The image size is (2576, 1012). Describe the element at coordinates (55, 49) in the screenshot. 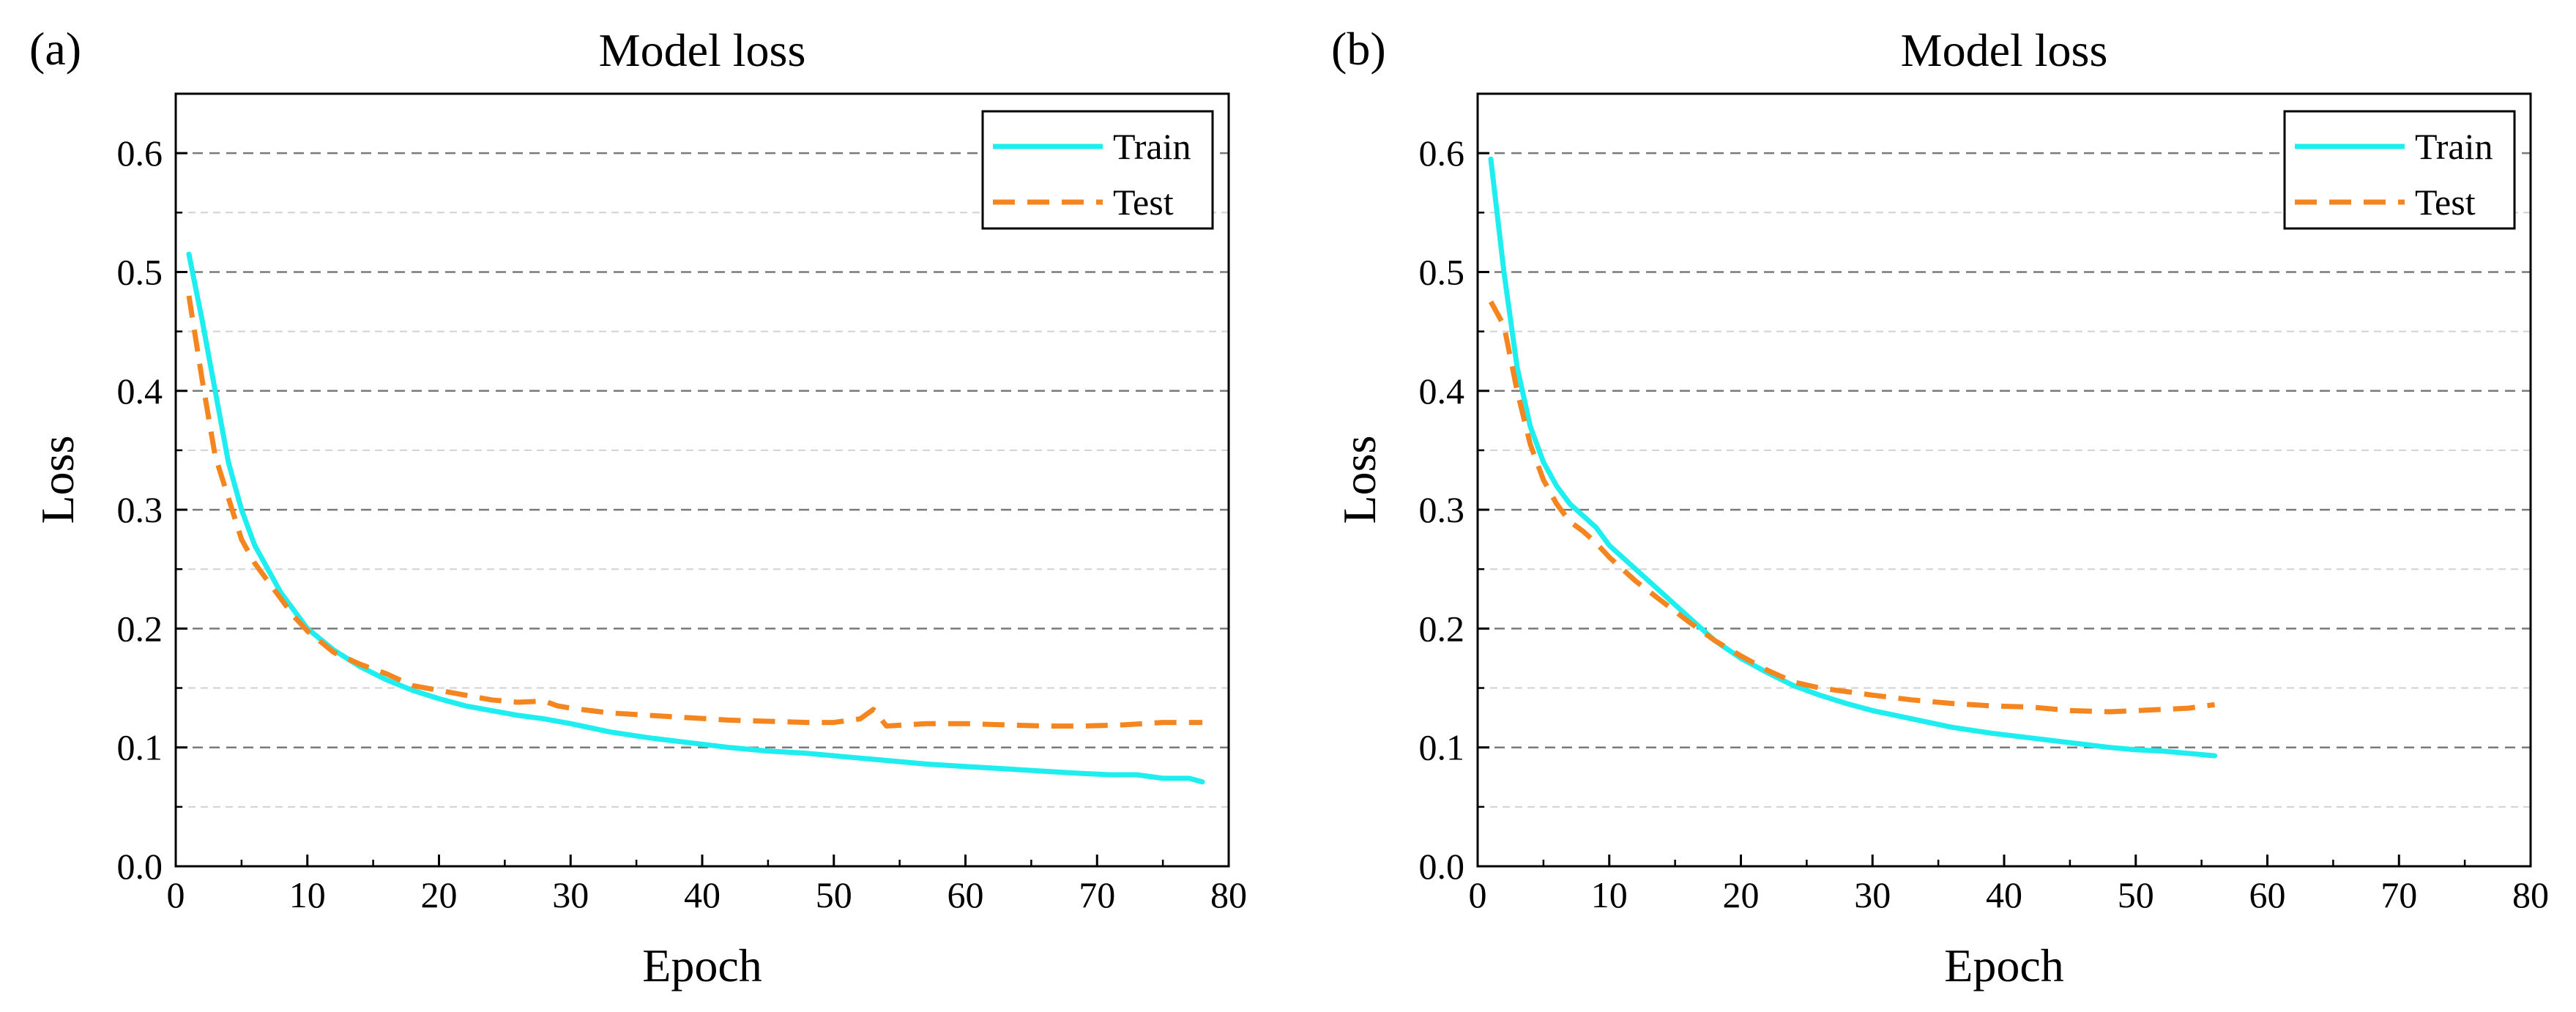

I see `panel-label: (a)` at that location.